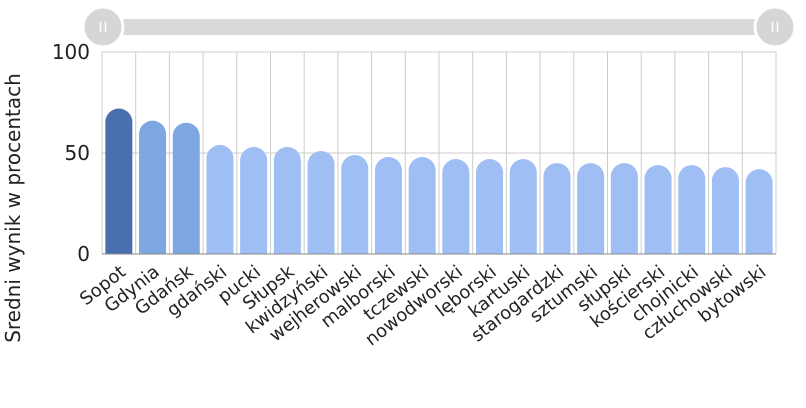  Describe the element at coordinates (13, 208) in the screenshot. I see `y-axis-label: Sredni wynik w procentach` at that location.